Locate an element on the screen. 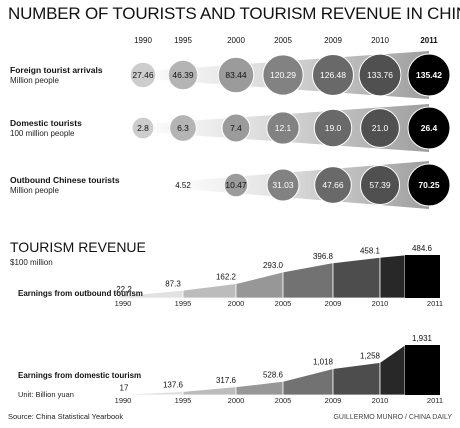 This screenshot has width=460, height=428. bubble-value-label: 21.0 is located at coordinates (380, 128).